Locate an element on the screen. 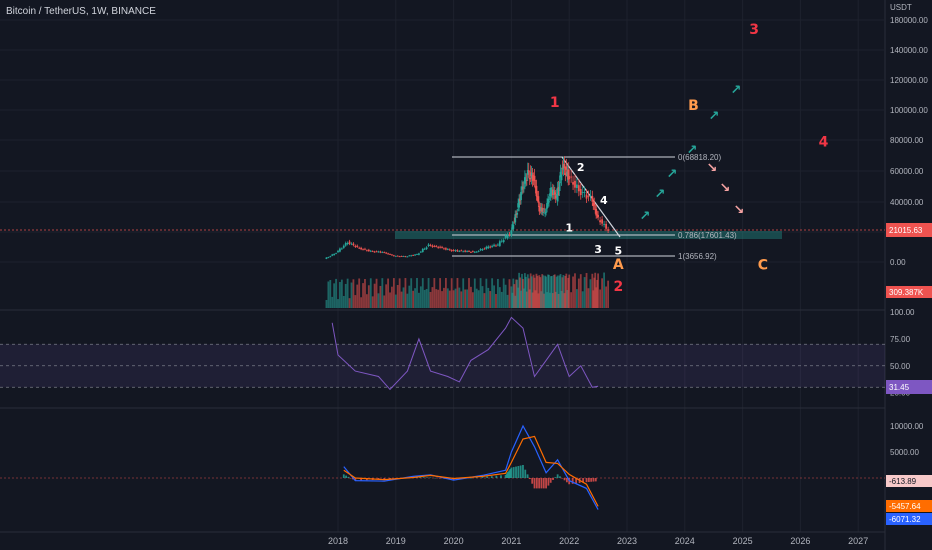 This screenshot has height=550, width=932. price-tick-label: 140000.00 is located at coordinates (909, 50).